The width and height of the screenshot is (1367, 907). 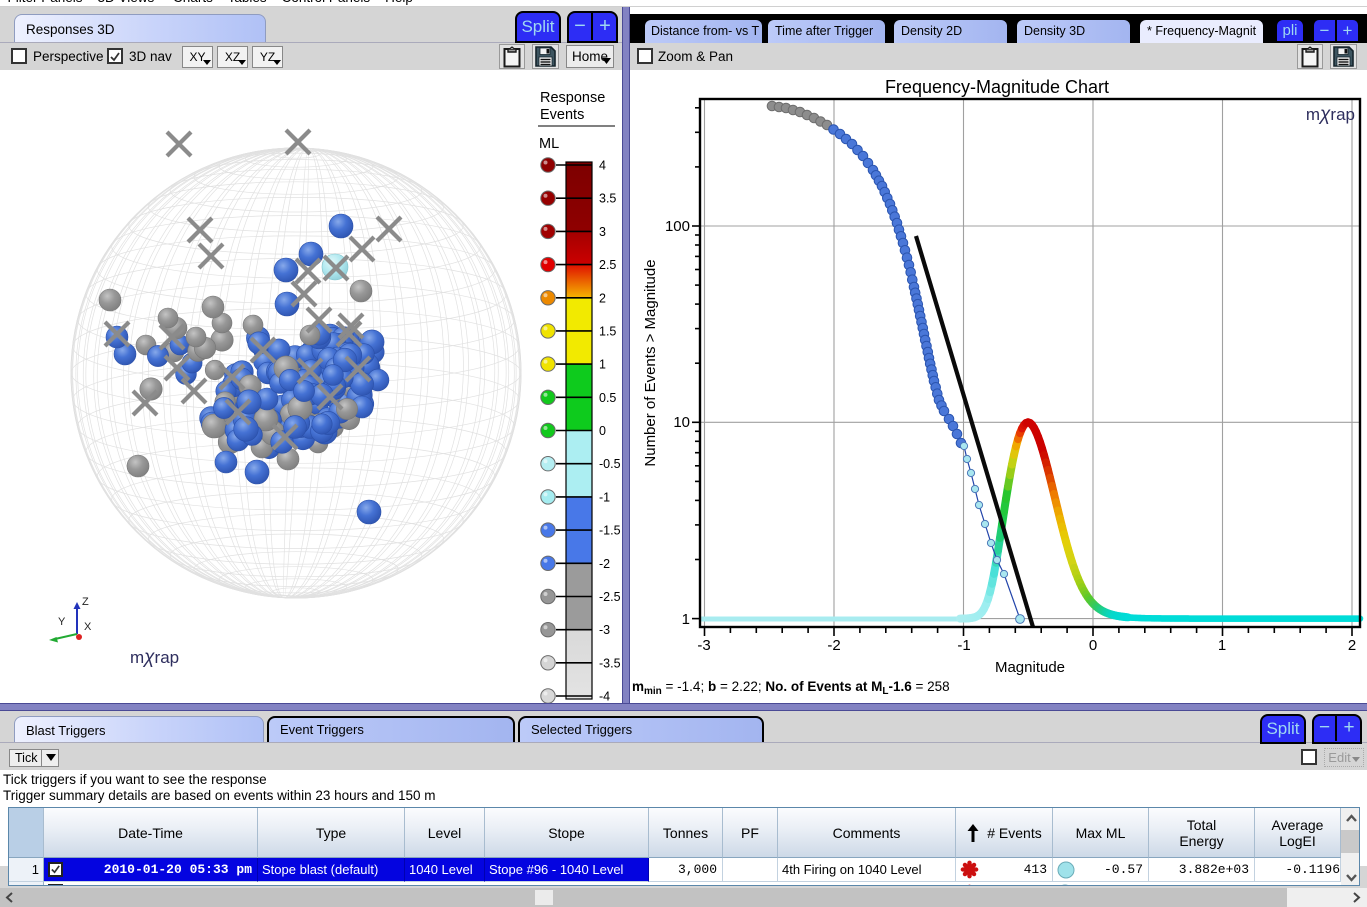 What do you see at coordinates (607, 199) in the screenshot?
I see `svg-text: 3.5` at bounding box center [607, 199].